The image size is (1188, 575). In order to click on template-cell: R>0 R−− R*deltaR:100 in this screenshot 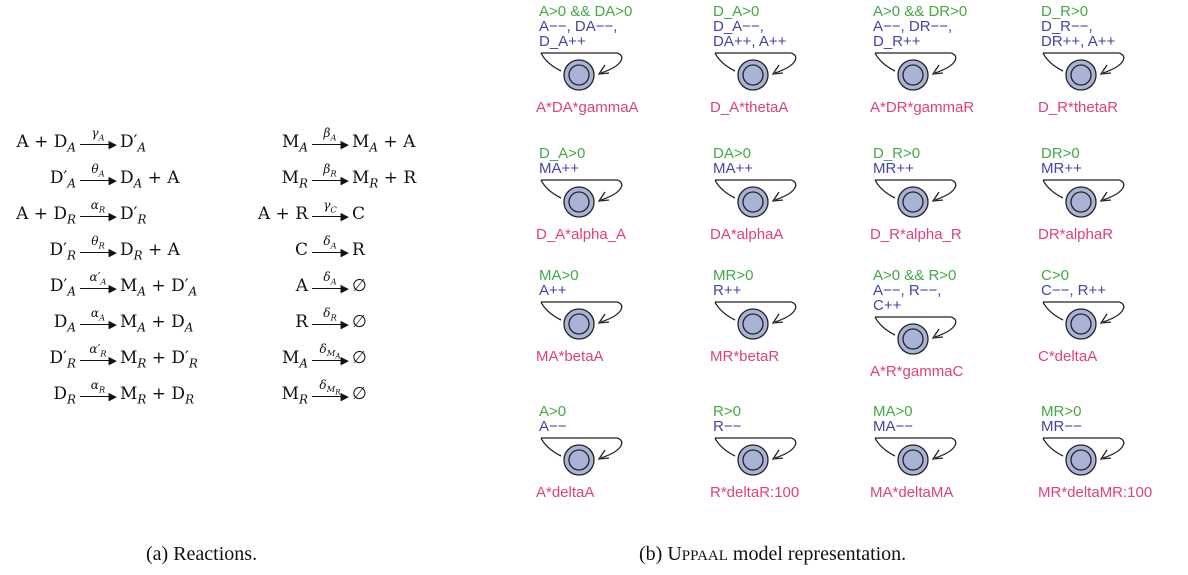, I will do `click(786, 468)`.